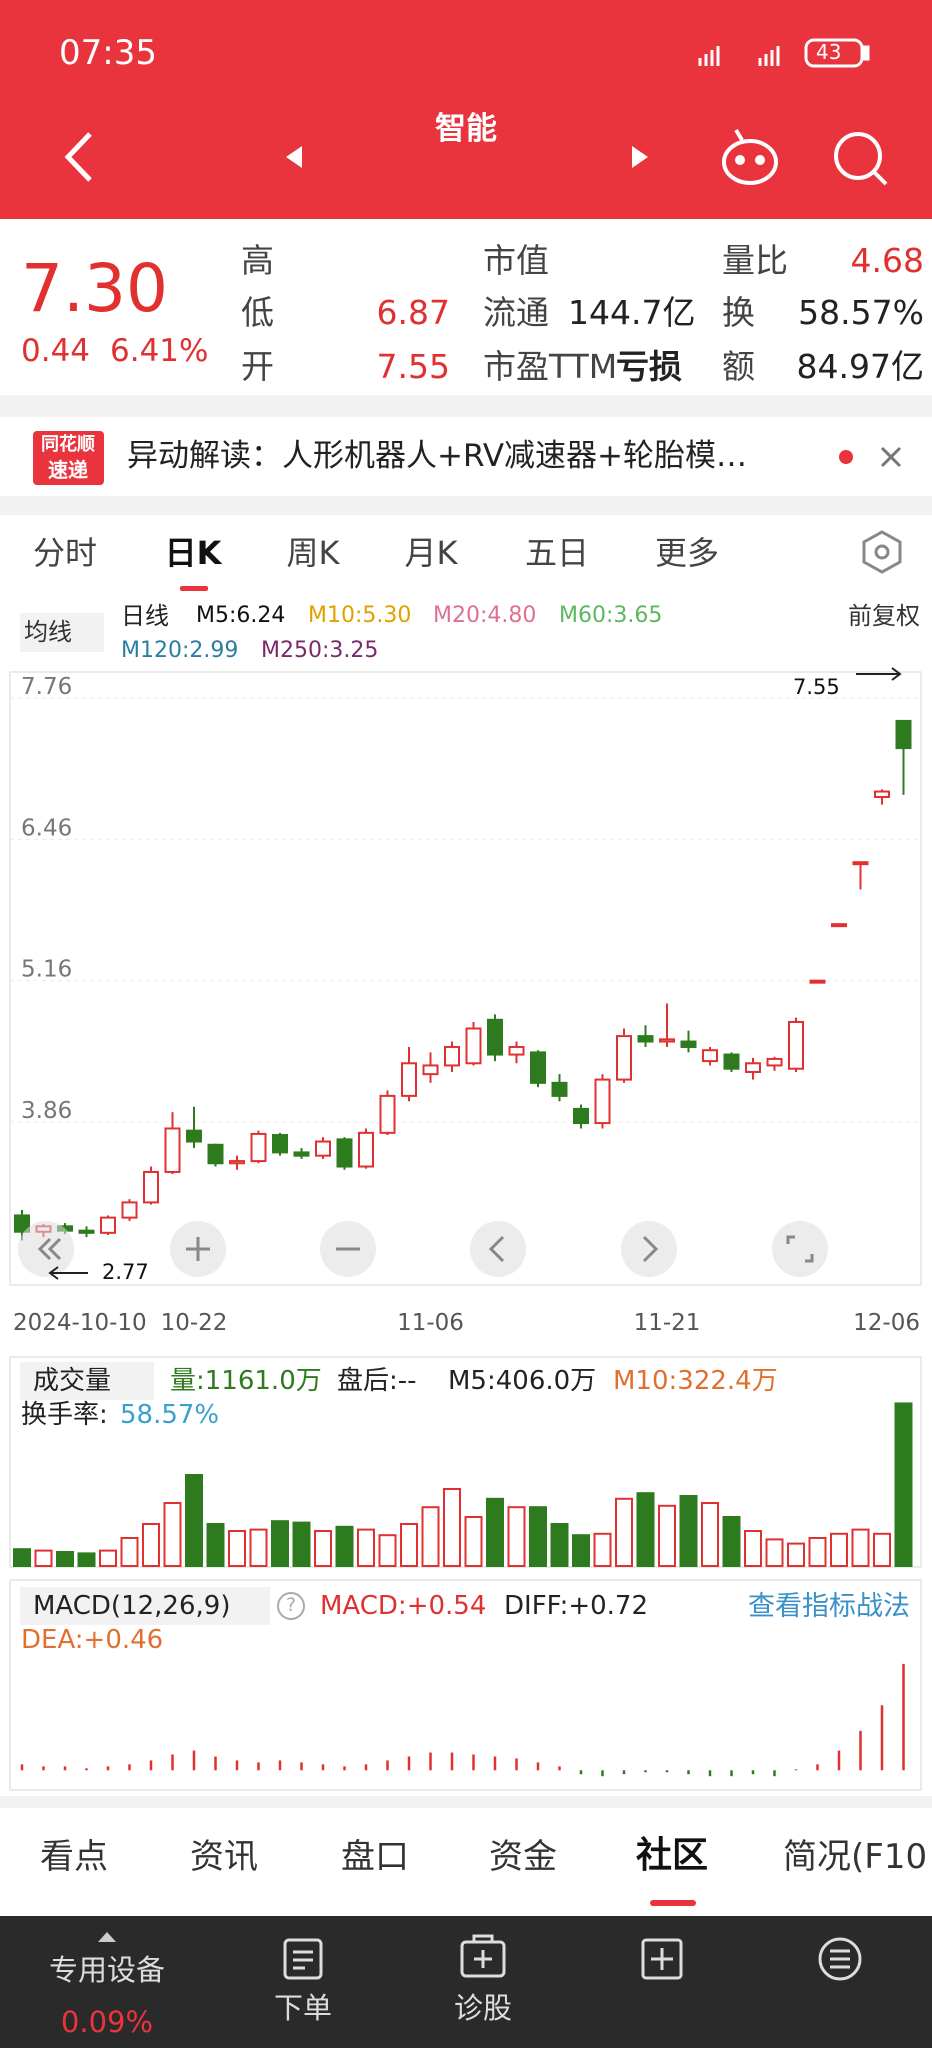 This screenshot has height=2048, width=932. Describe the element at coordinates (431, 553) in the screenshot. I see `tab: 月K` at that location.